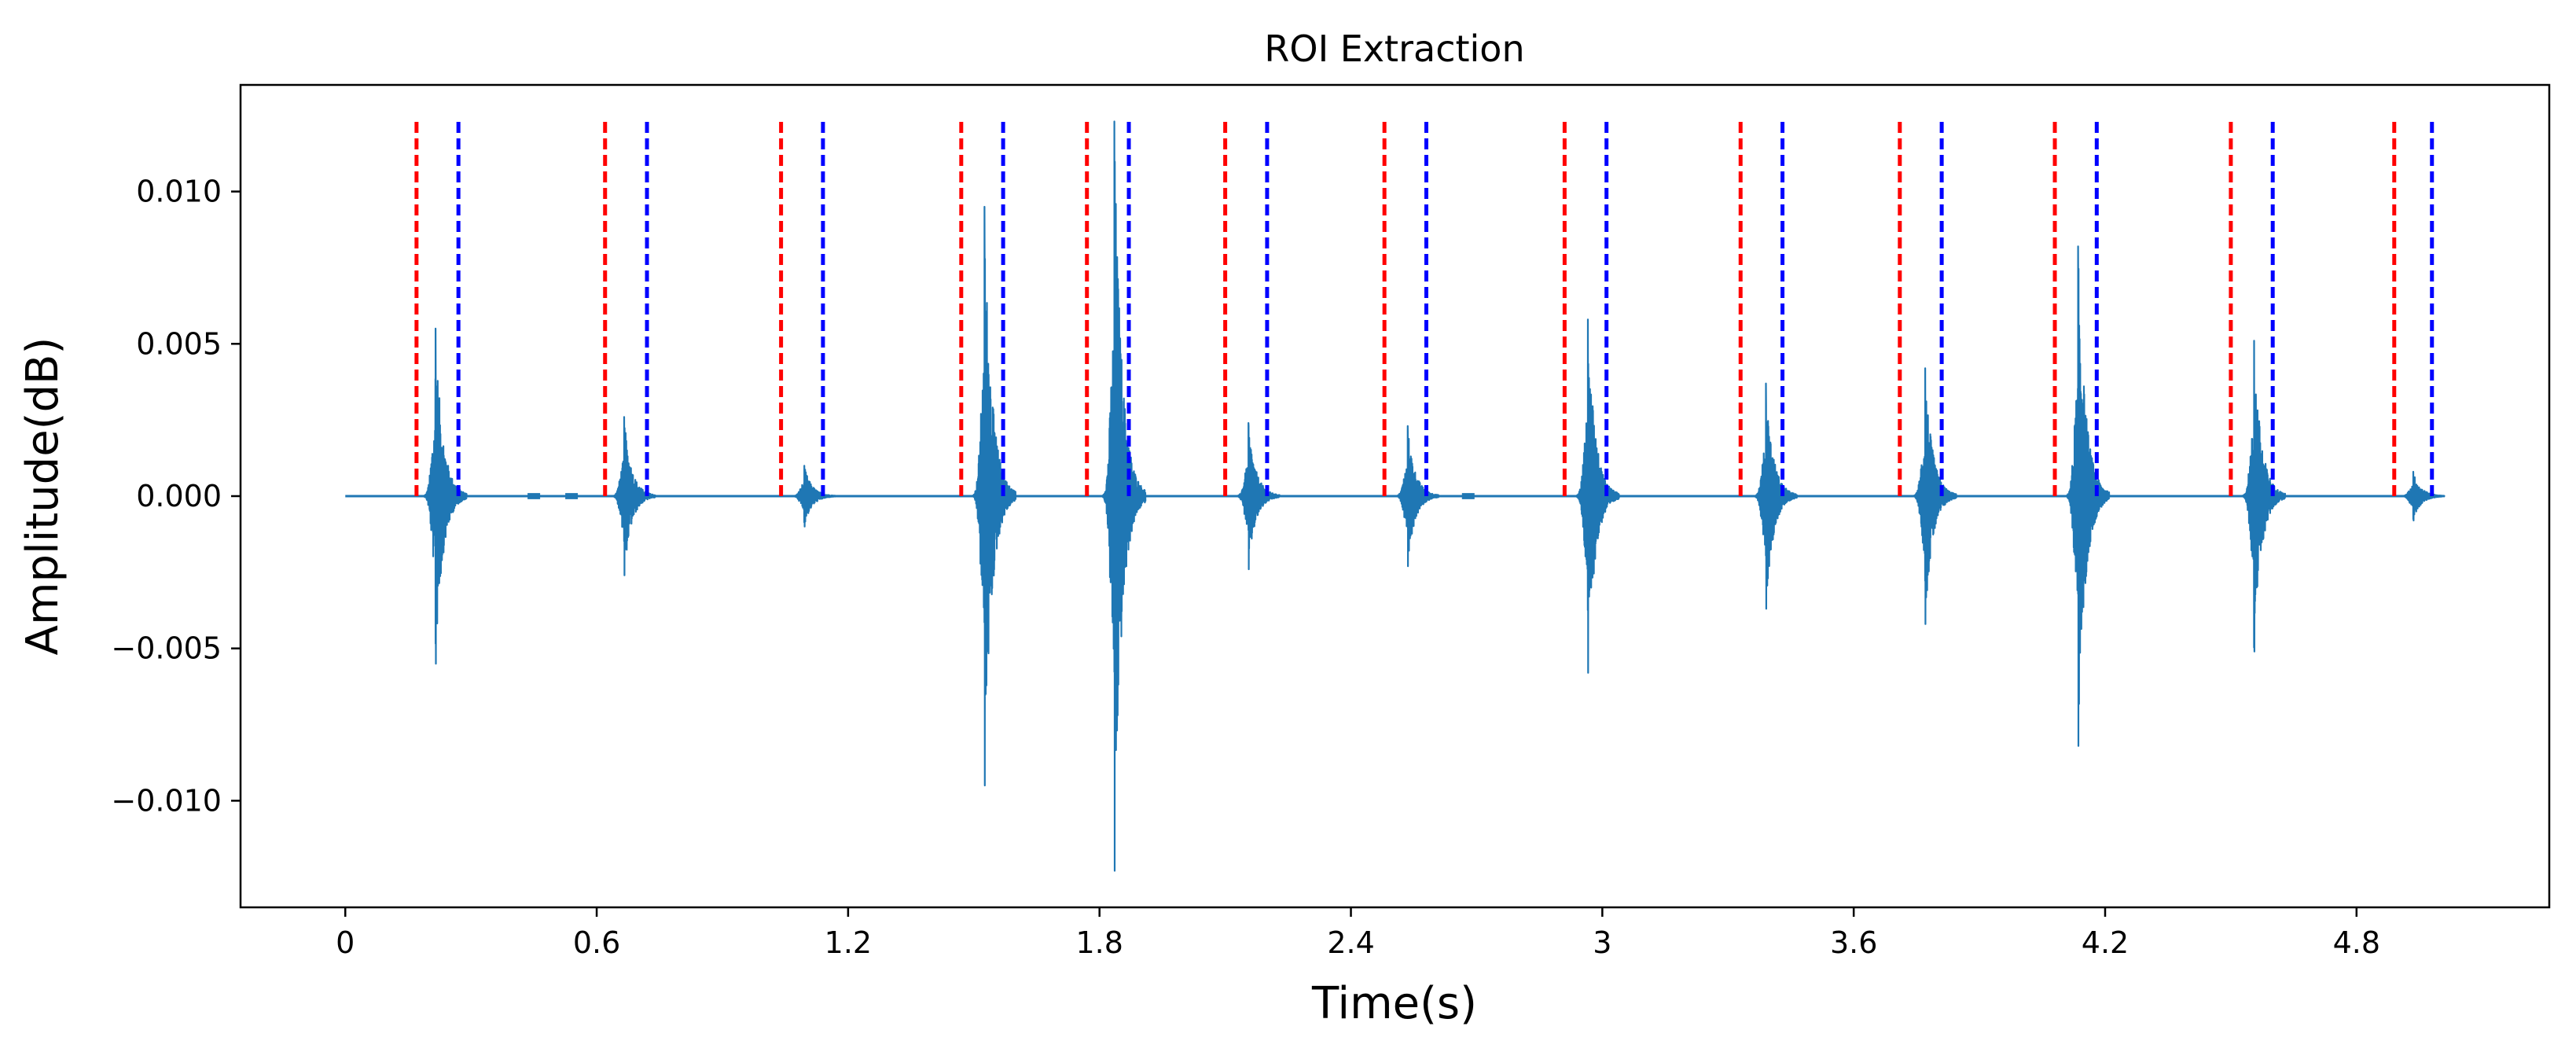 The height and width of the screenshot is (1041, 2576). What do you see at coordinates (1099, 943) in the screenshot?
I see `x-tick-label: 1.8` at bounding box center [1099, 943].